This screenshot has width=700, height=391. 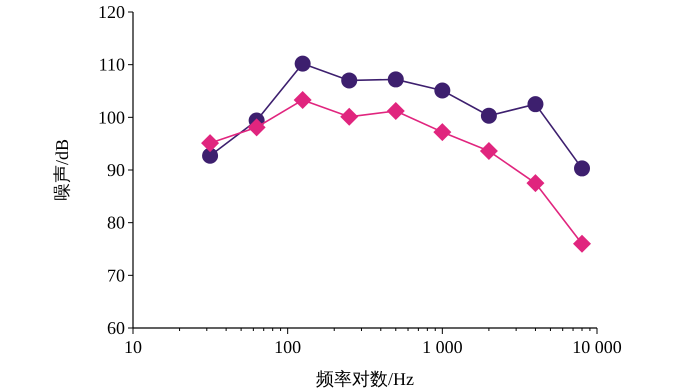 What do you see at coordinates (111, 64) in the screenshot?
I see `y-tick-label: 110` at bounding box center [111, 64].